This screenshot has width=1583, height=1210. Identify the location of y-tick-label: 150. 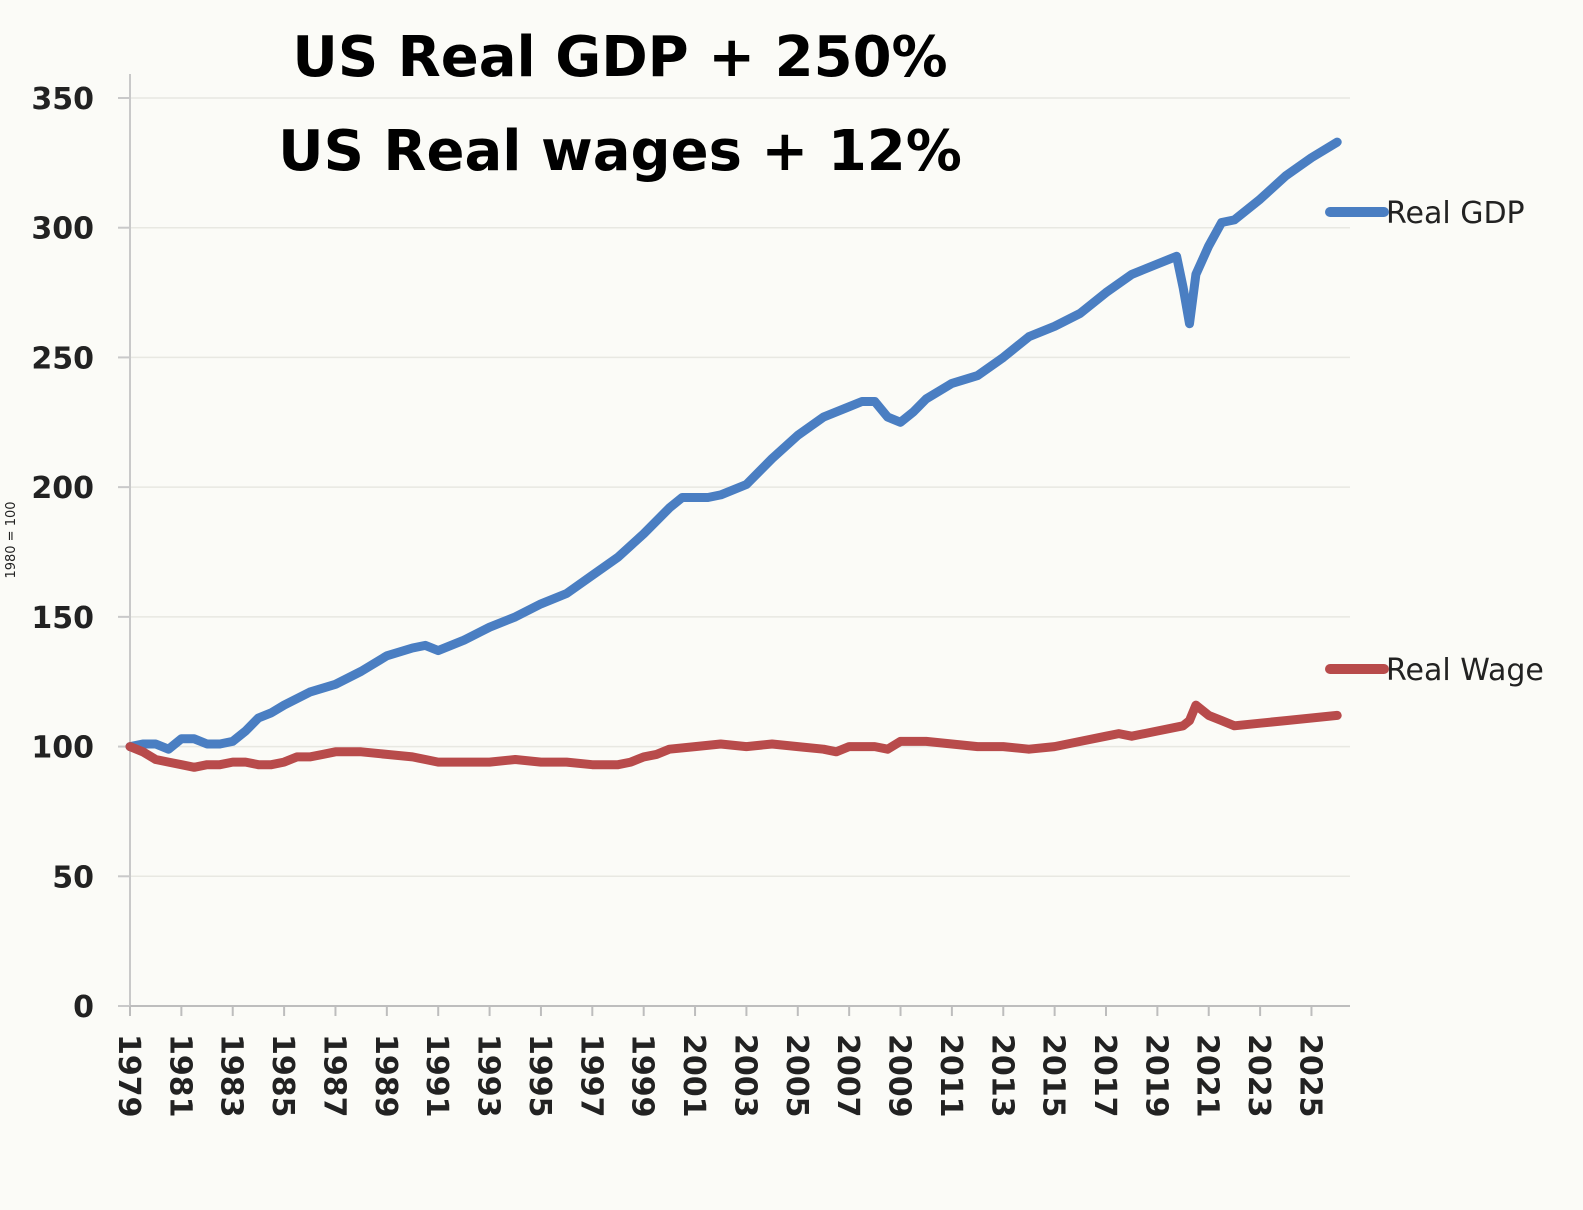
(62, 618).